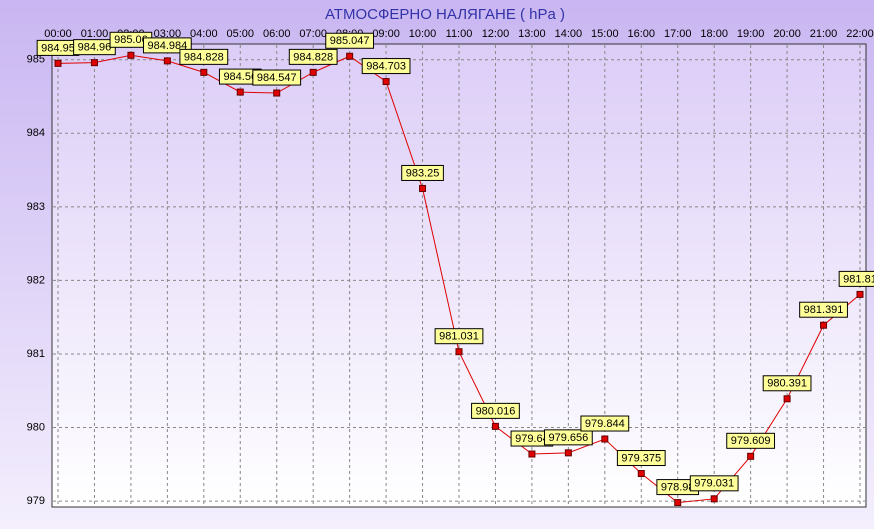 The image size is (874, 529). I want to click on x-tick-label: 18:00, so click(714, 34).